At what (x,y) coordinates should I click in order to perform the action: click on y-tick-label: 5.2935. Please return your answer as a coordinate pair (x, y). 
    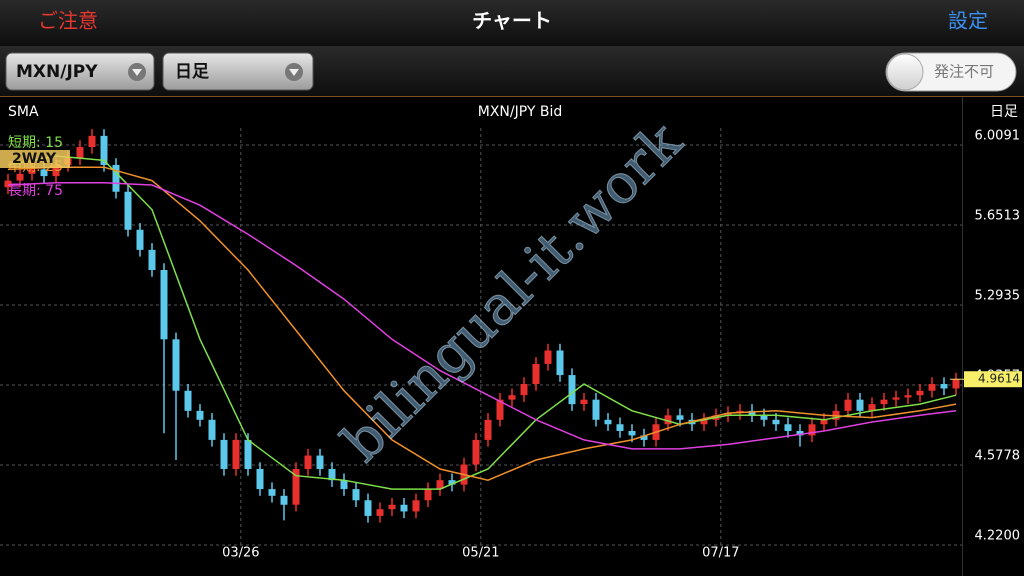
    Looking at the image, I should click on (998, 295).